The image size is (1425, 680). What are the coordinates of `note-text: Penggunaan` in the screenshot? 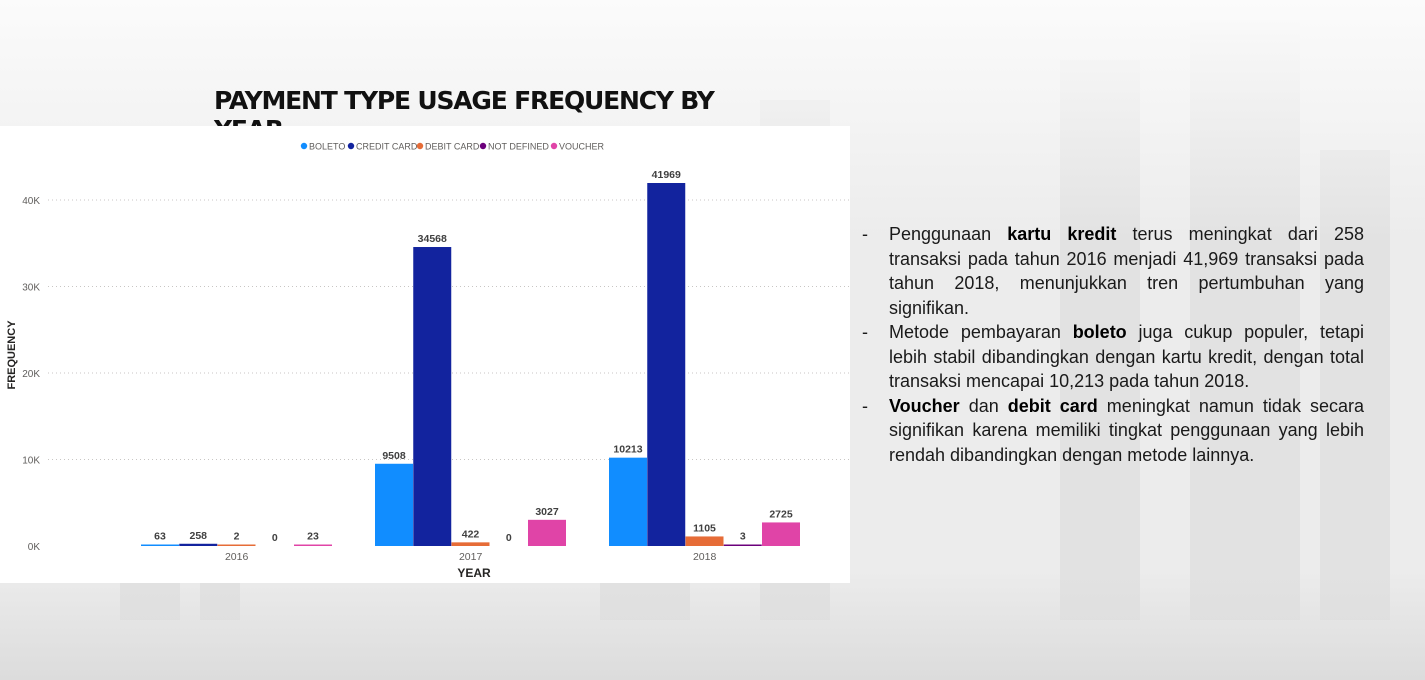 It's located at (948, 234).